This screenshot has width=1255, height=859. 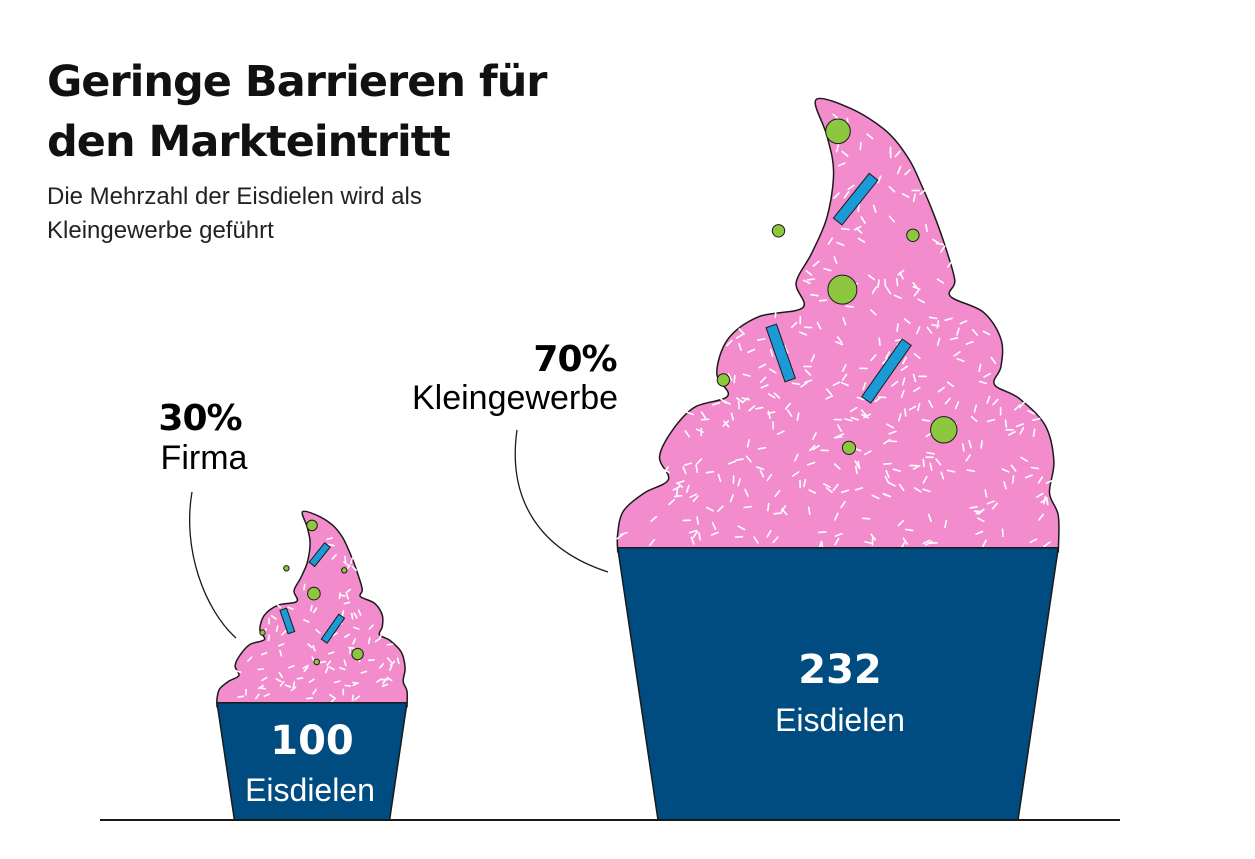 I want to click on category-label-firma: Firma, so click(x=204, y=458).